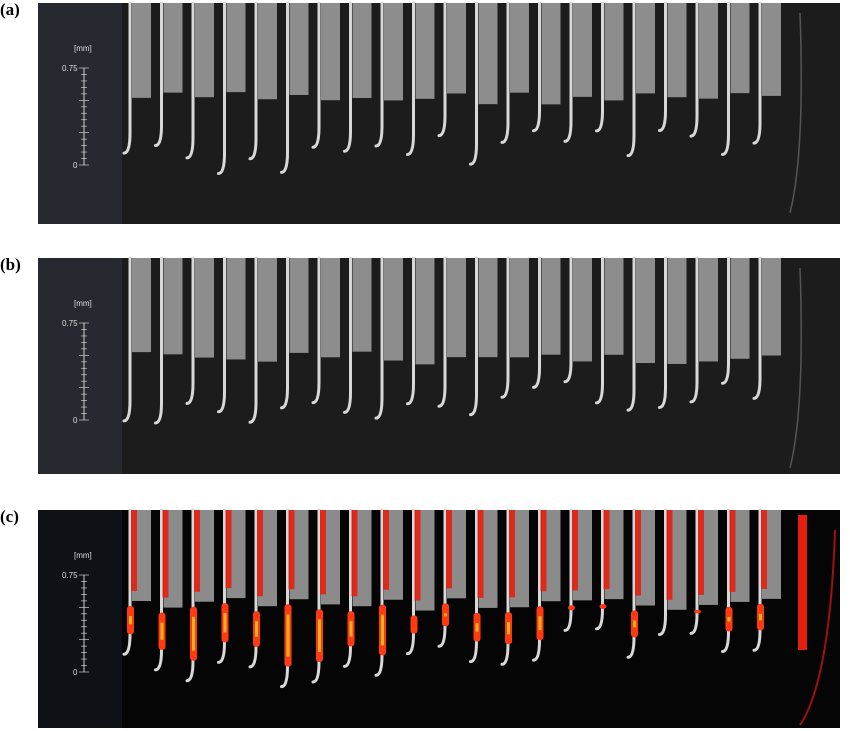 This screenshot has width=850, height=731. What do you see at coordinates (802, 582) in the screenshot?
I see `red-fiber` at bounding box center [802, 582].